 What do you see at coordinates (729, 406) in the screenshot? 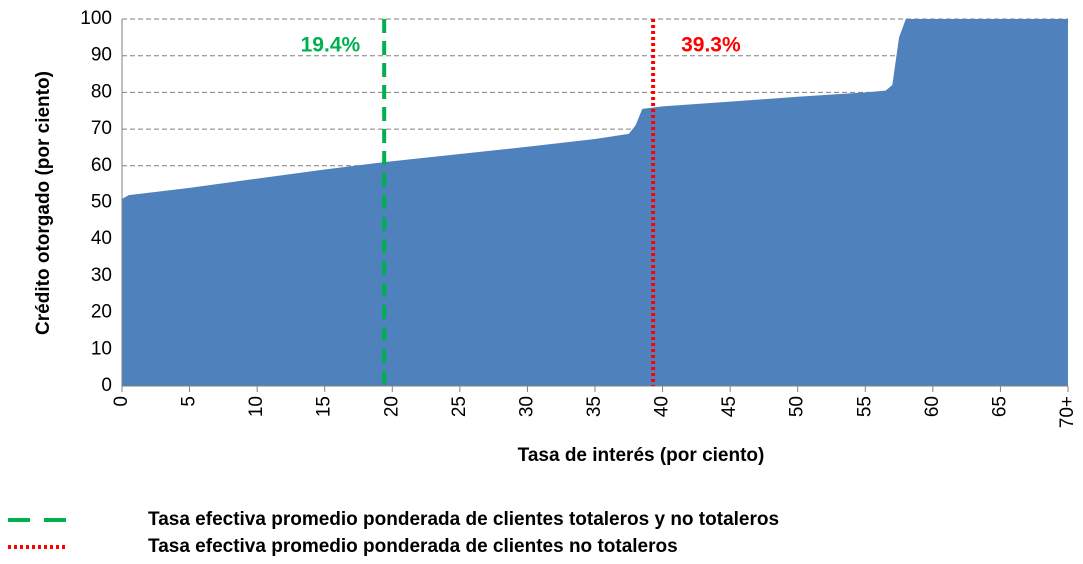
I see `x-tick-label: 45` at bounding box center [729, 406].